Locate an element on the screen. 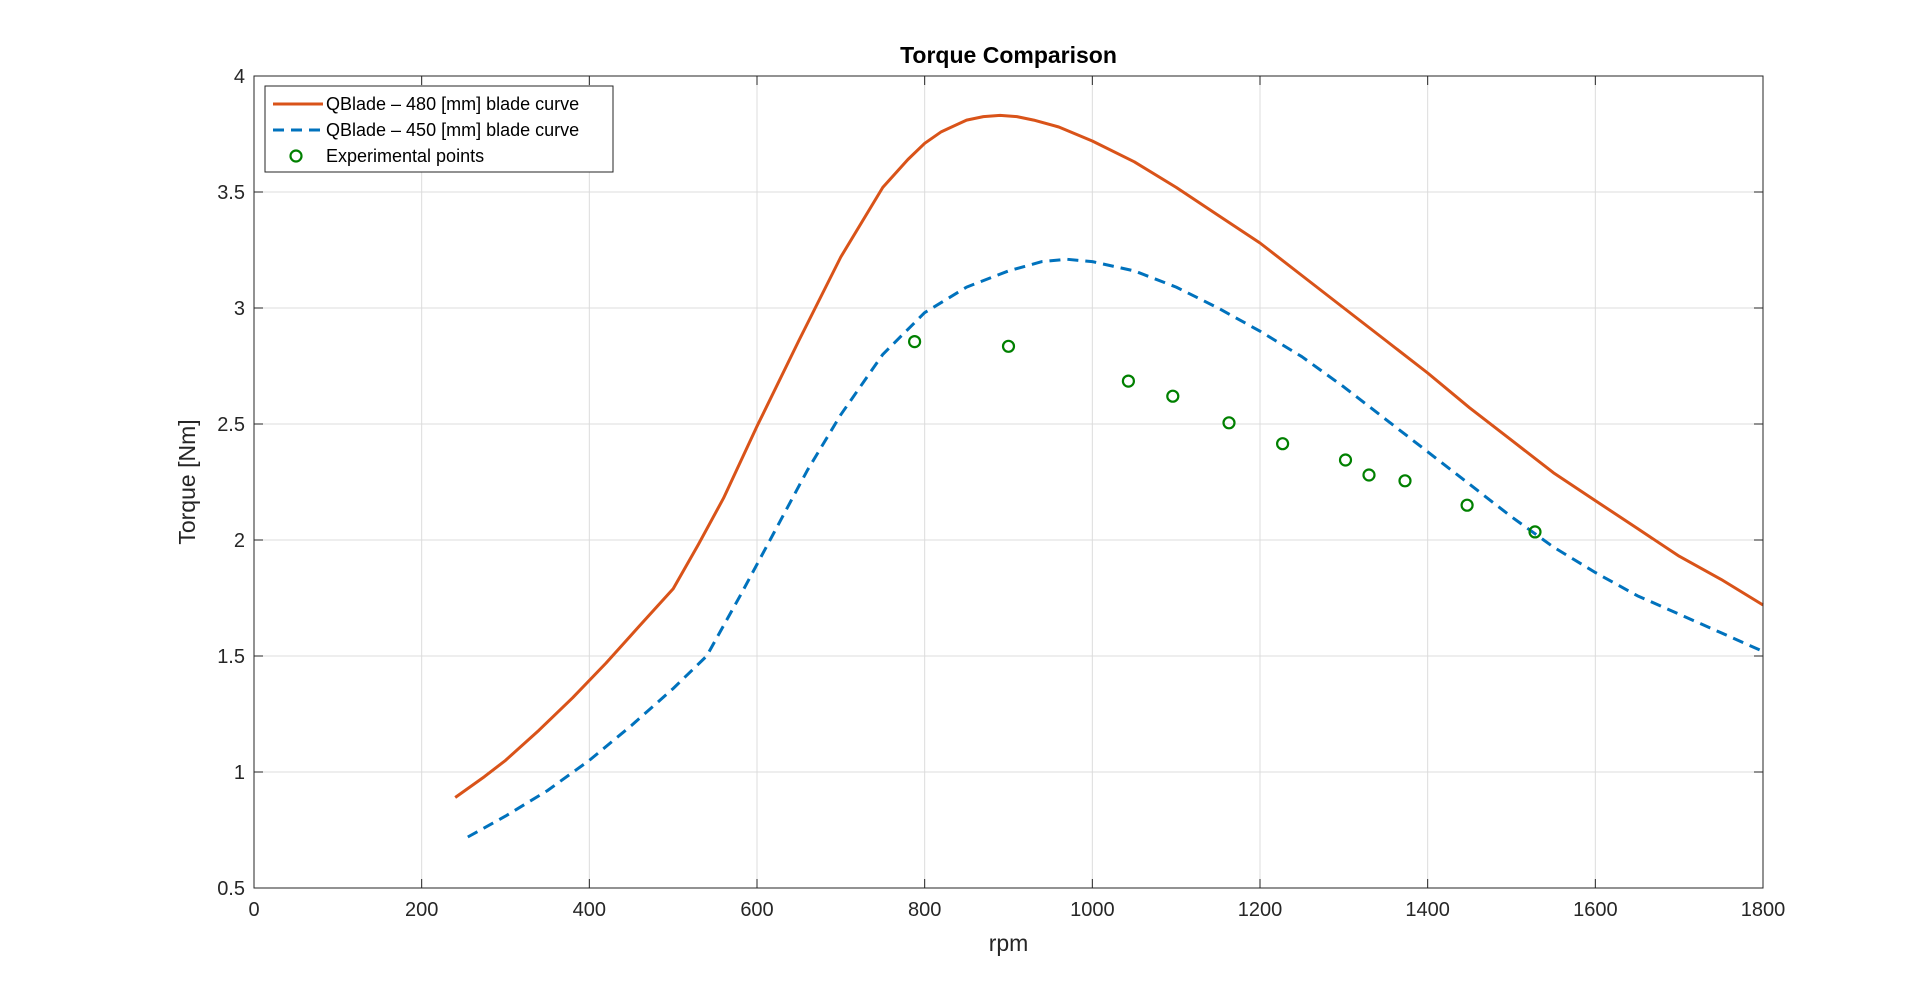 The height and width of the screenshot is (986, 1920). chart-title: Torque Comparison is located at coordinates (1008, 55).